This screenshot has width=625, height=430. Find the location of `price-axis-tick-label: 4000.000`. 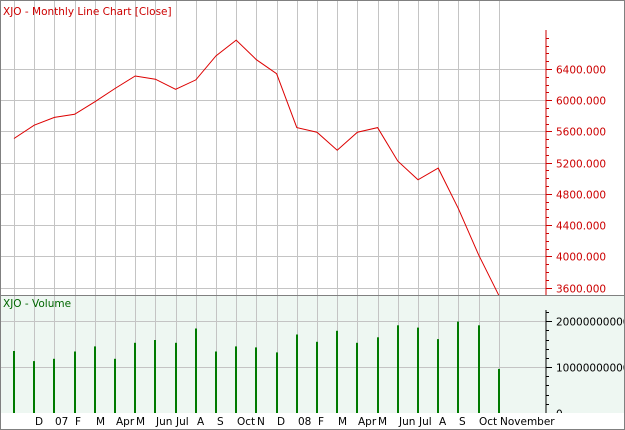

price-axis-tick-label: 4000.000 is located at coordinates (581, 258).